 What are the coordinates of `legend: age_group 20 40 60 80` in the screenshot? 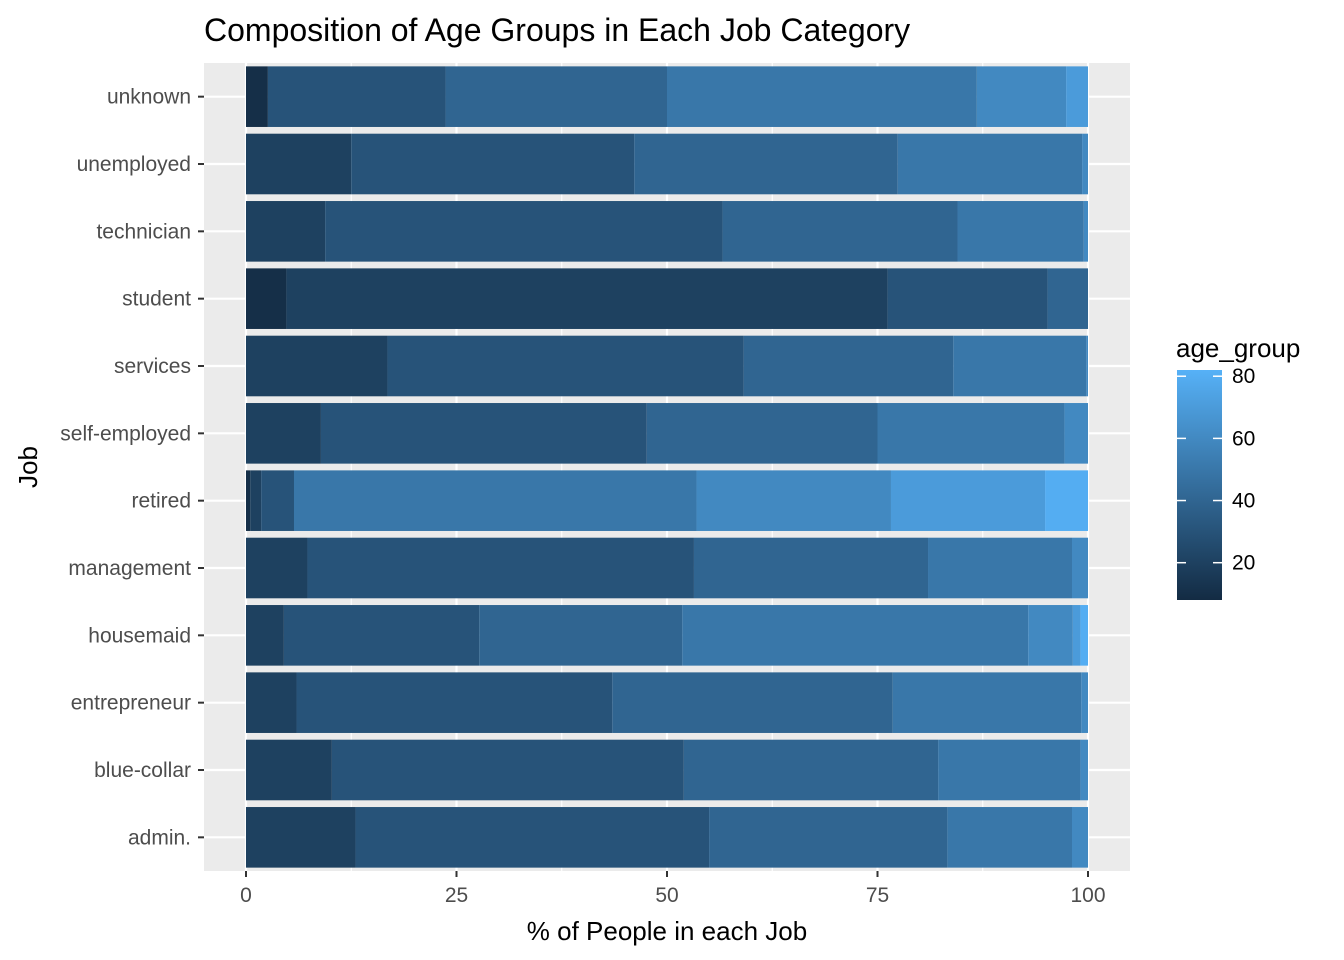 It's located at (1238, 466).